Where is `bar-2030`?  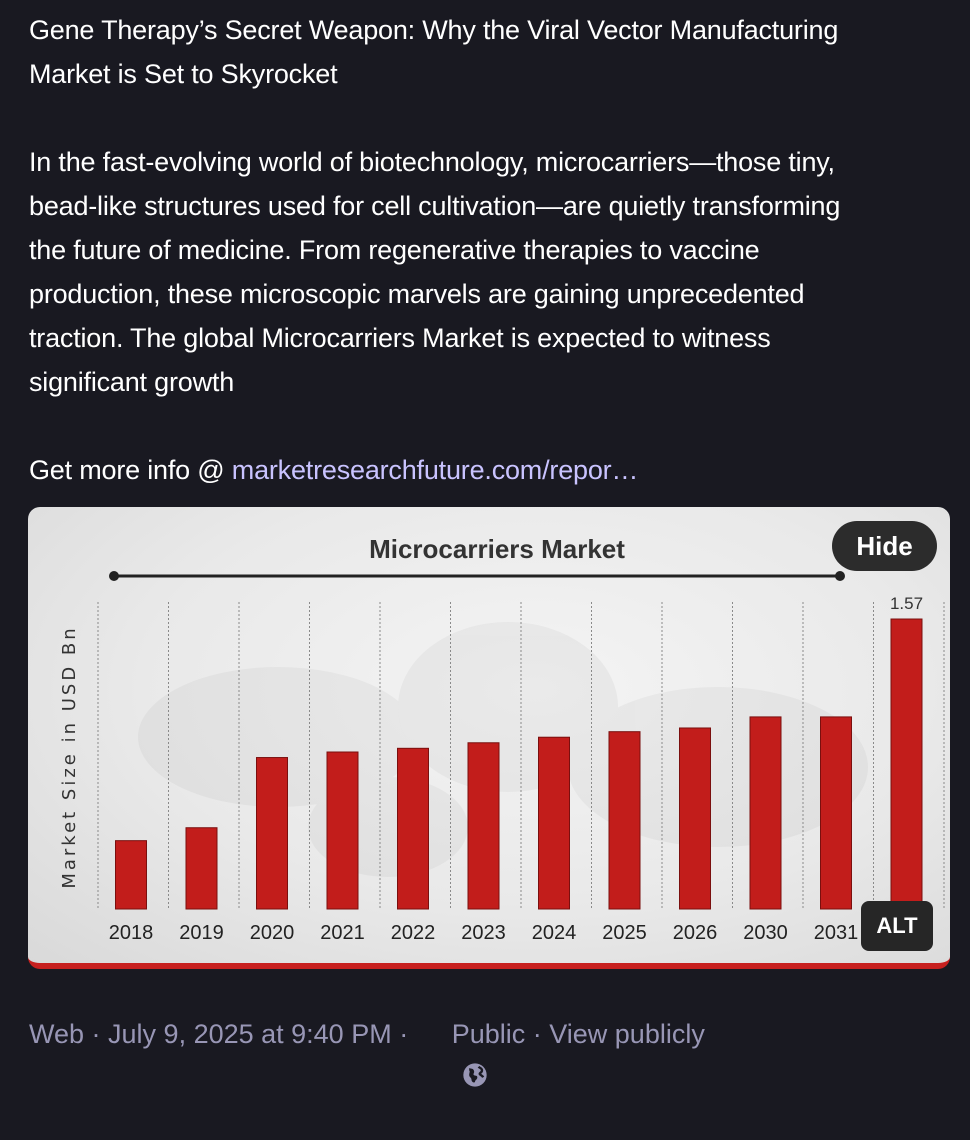 bar-2030 is located at coordinates (765, 813).